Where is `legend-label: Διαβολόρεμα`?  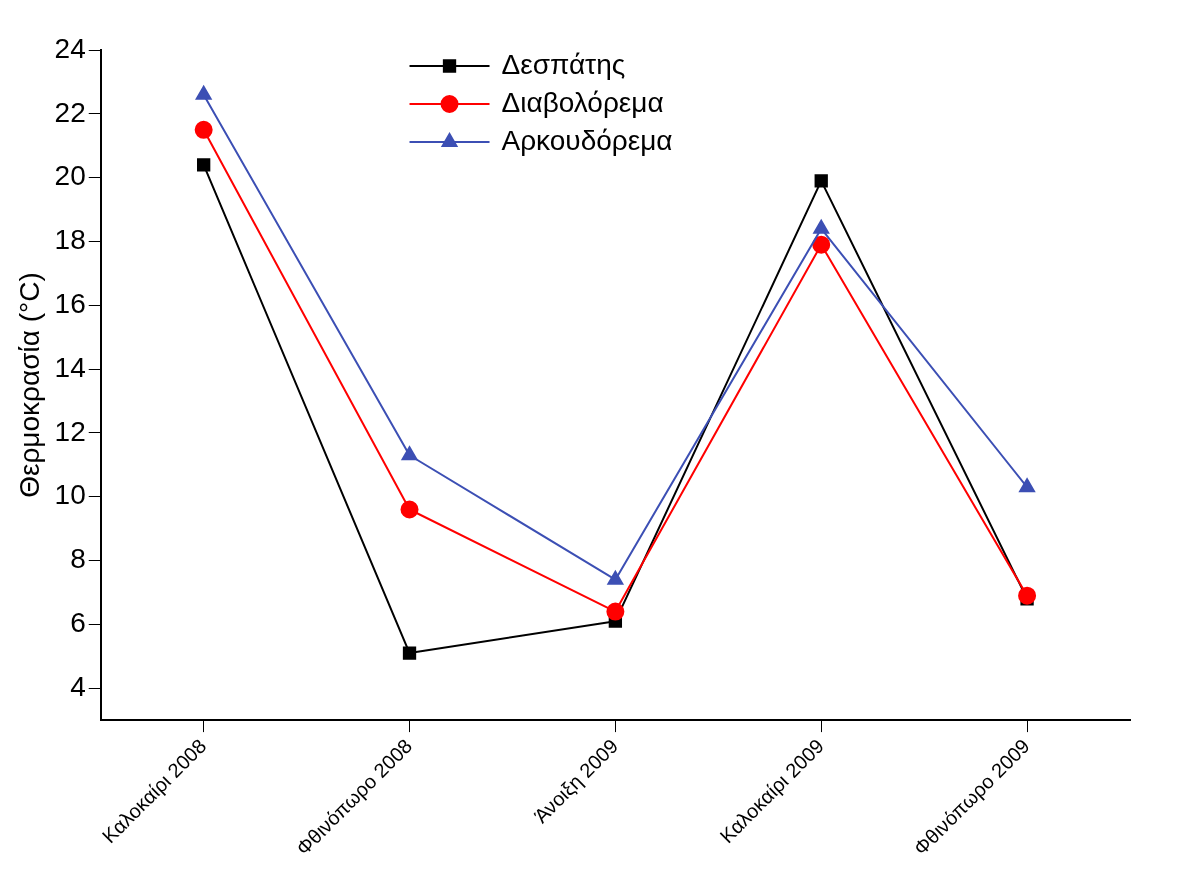
legend-label: Διαβολόρεμα is located at coordinates (582, 102).